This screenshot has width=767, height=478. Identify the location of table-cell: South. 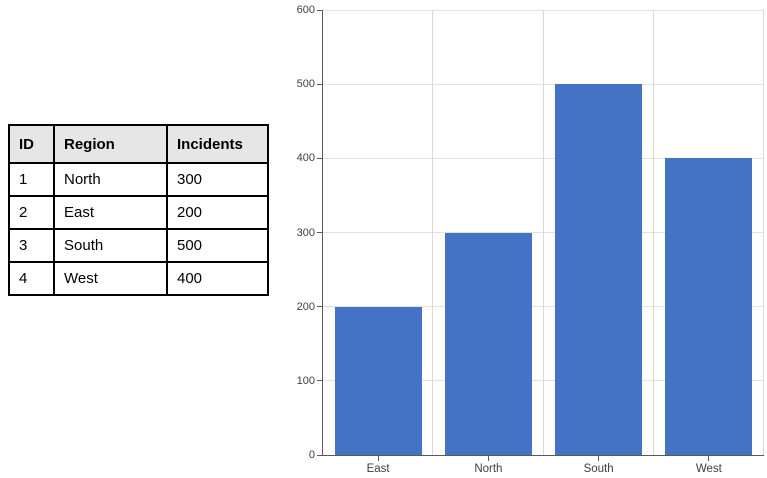
(110, 245).